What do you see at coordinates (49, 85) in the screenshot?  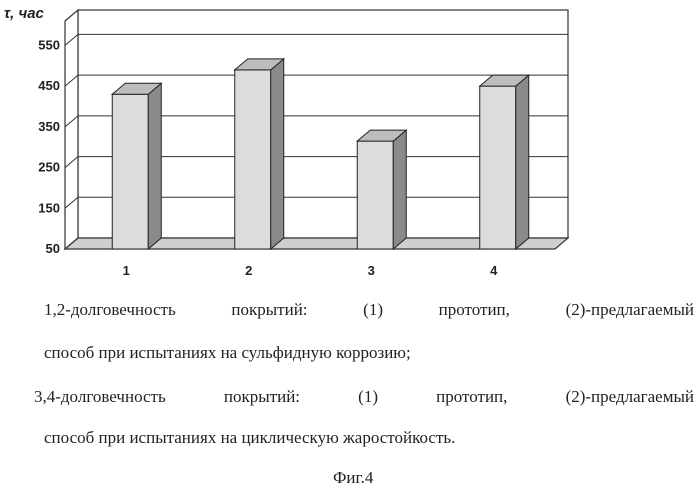 I see `y-tick-label: 450` at bounding box center [49, 85].